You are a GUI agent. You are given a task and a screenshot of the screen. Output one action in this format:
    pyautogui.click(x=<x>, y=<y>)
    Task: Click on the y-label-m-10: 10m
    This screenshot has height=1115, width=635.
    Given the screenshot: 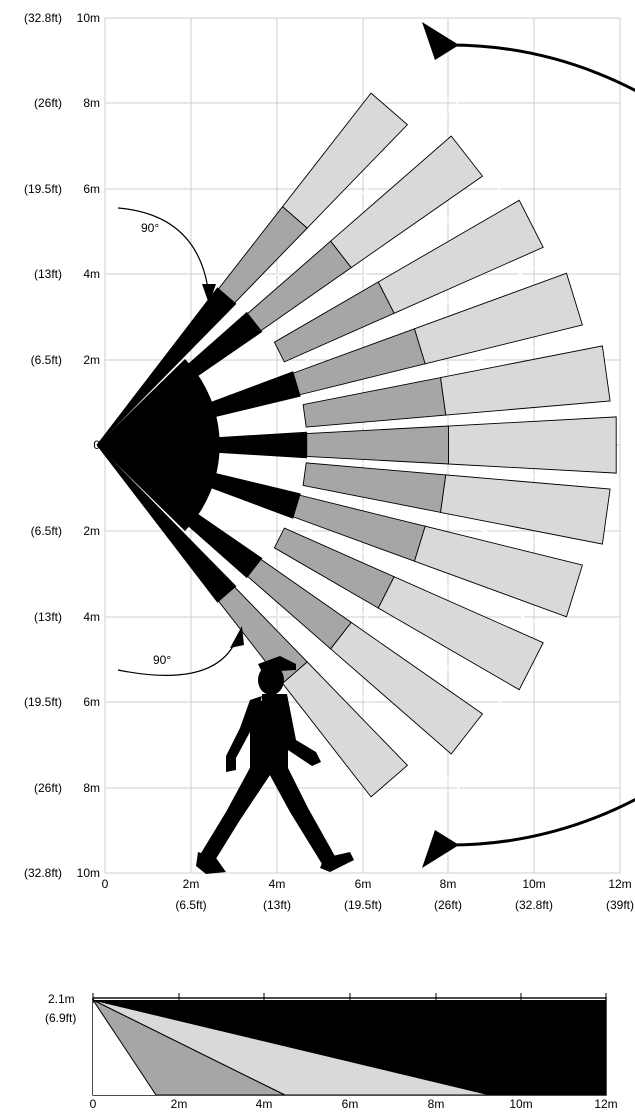 What is the action you would take?
    pyautogui.click(x=88, y=873)
    